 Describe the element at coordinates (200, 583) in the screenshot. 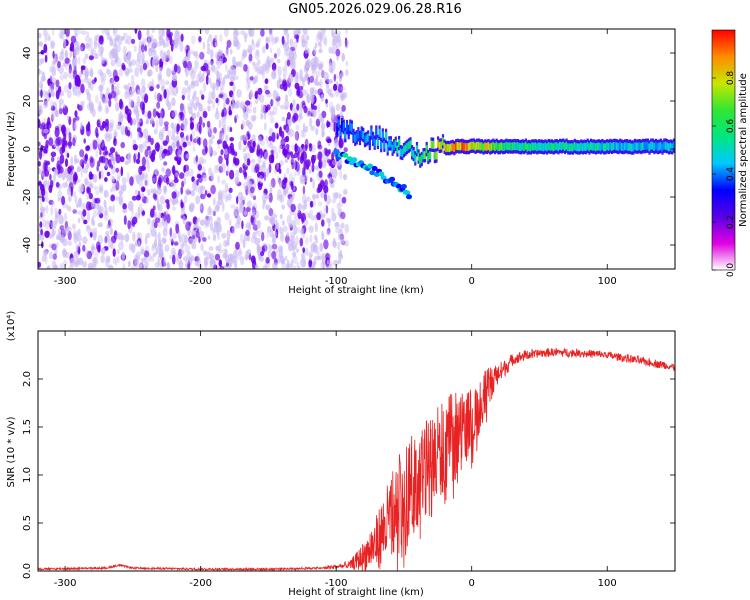

I see `snr-x-tick-label: -200` at that location.